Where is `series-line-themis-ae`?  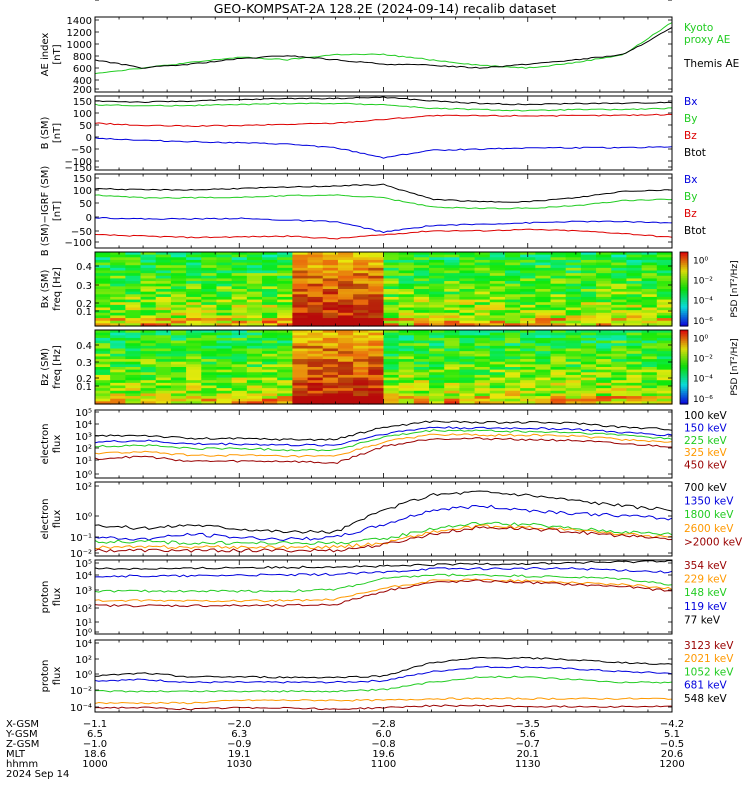 series-line-themis-ae is located at coordinates (383, 48).